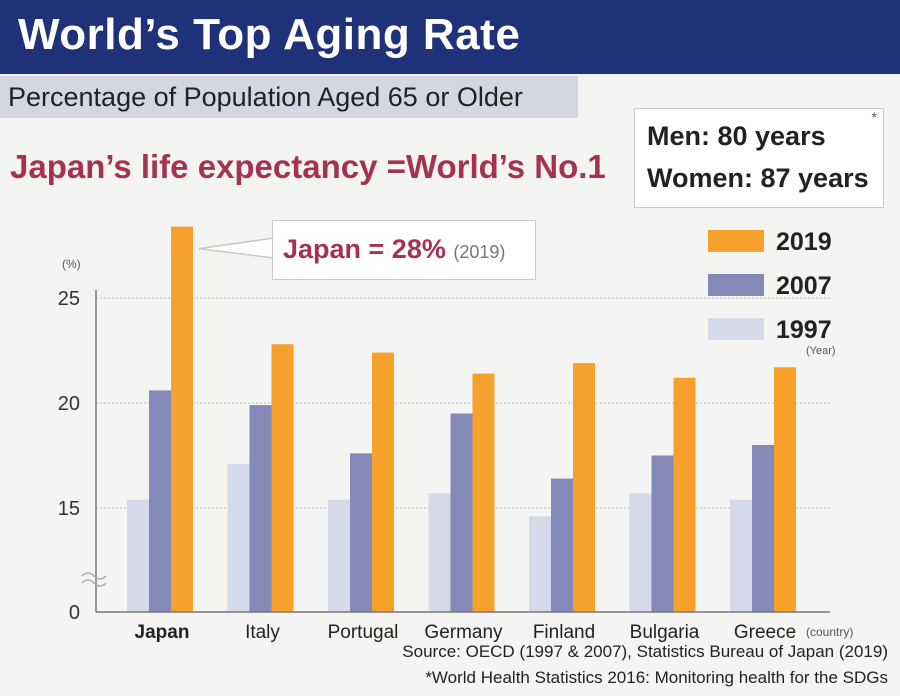  Describe the element at coordinates (562, 545) in the screenshot. I see `bar-finland-2007` at that location.